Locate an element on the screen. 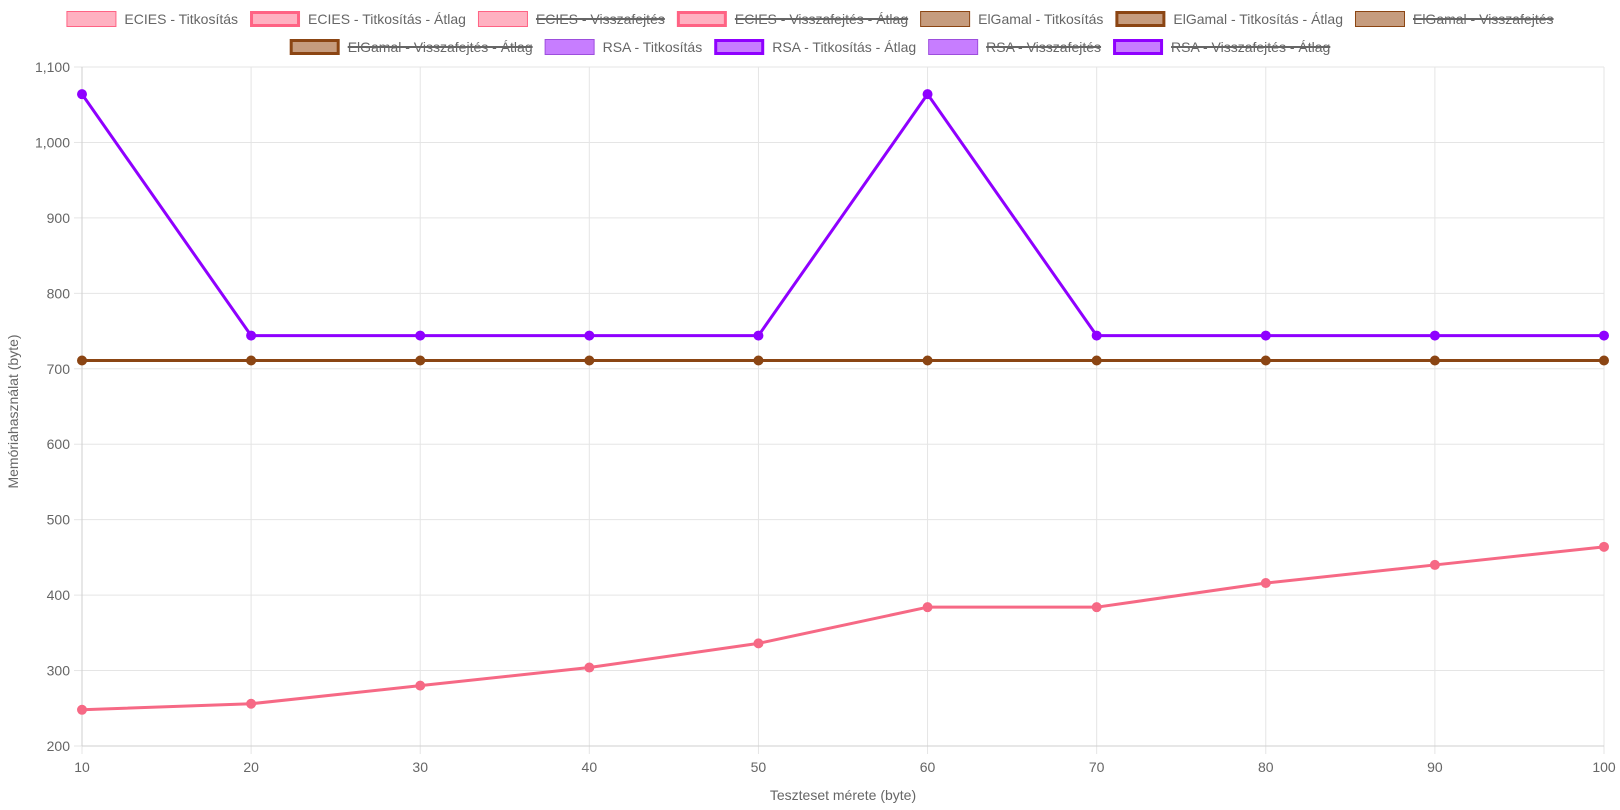 The height and width of the screenshot is (810, 1620). x-tick-label: 90 is located at coordinates (1435, 767).